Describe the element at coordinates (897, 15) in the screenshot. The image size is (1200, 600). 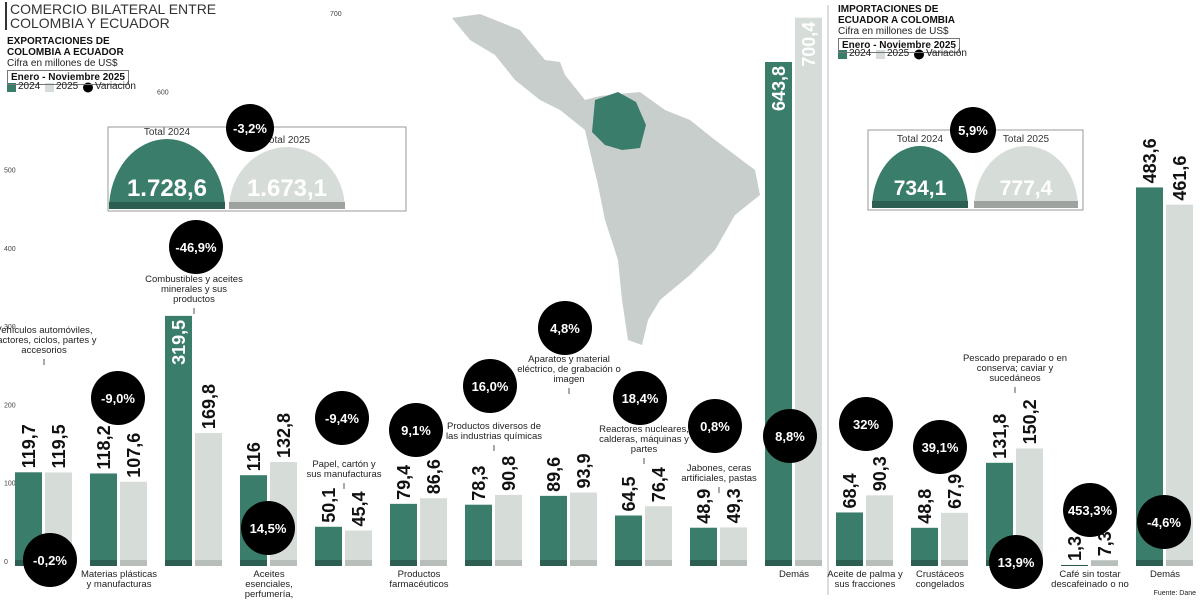
I see `chart-title: IMPORTACIONES DE ECUADOR A COLOMBIA` at that location.